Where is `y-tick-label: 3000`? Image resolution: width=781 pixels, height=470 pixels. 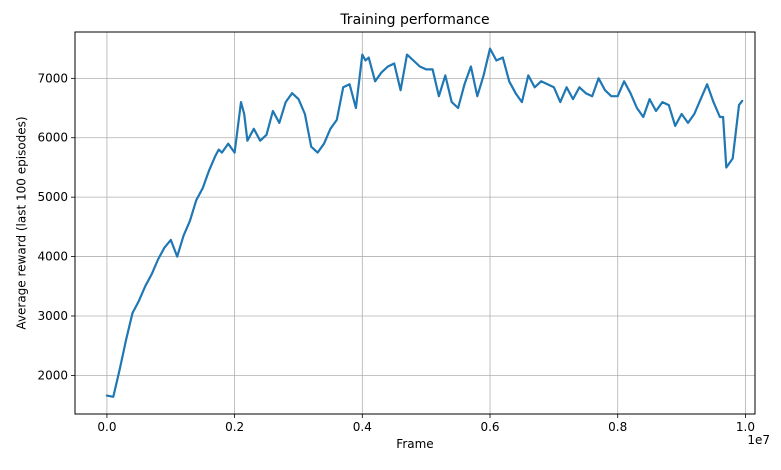
y-tick-label: 3000 is located at coordinates (52, 316).